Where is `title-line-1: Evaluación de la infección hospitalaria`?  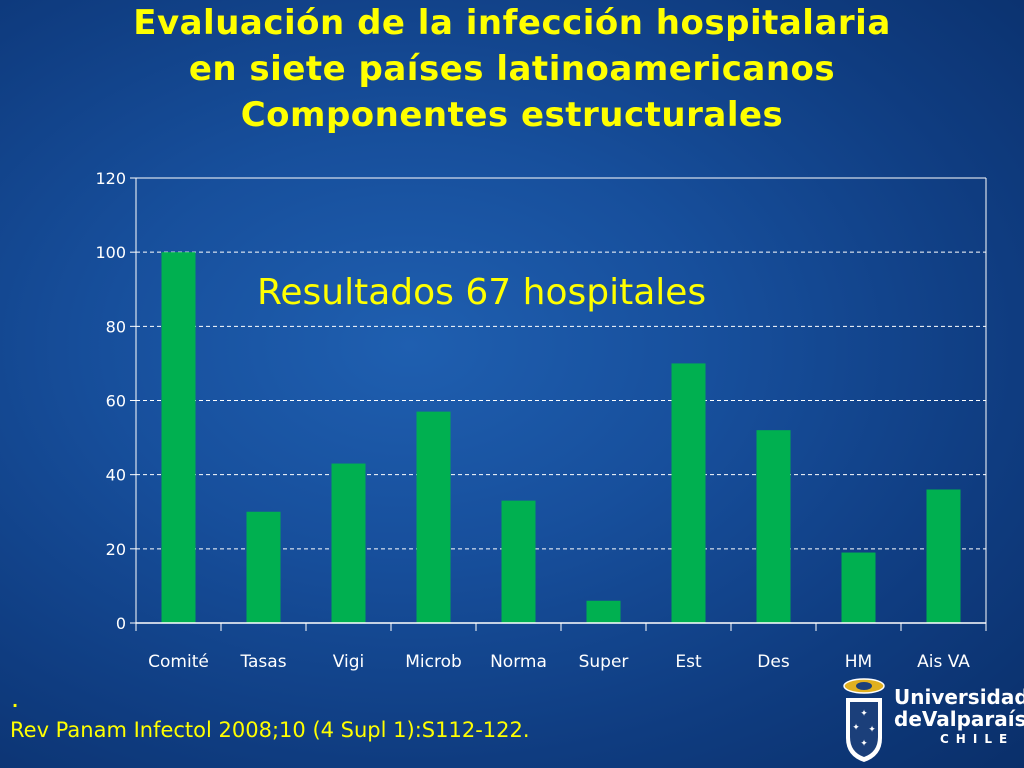 title-line-1: Evaluación de la infección hospitalaria is located at coordinates (512, 23).